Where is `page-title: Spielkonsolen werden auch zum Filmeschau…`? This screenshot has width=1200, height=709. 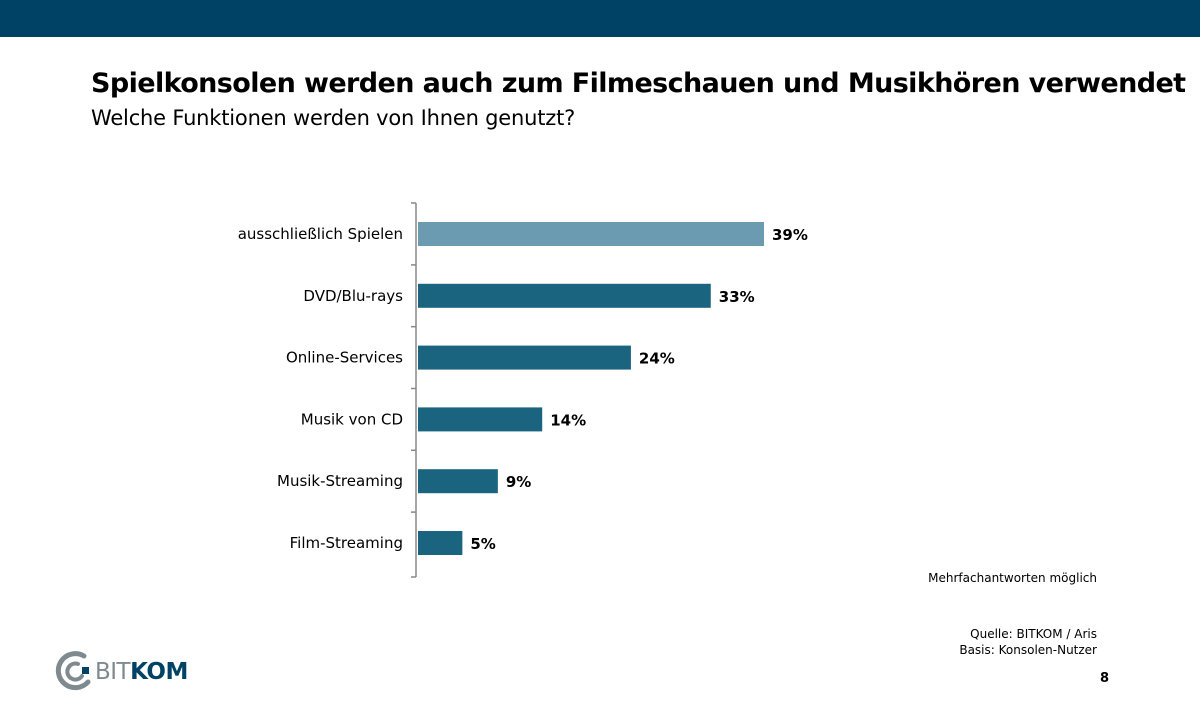 page-title: Spielkonsolen werden auch zum Filmeschau… is located at coordinates (638, 83).